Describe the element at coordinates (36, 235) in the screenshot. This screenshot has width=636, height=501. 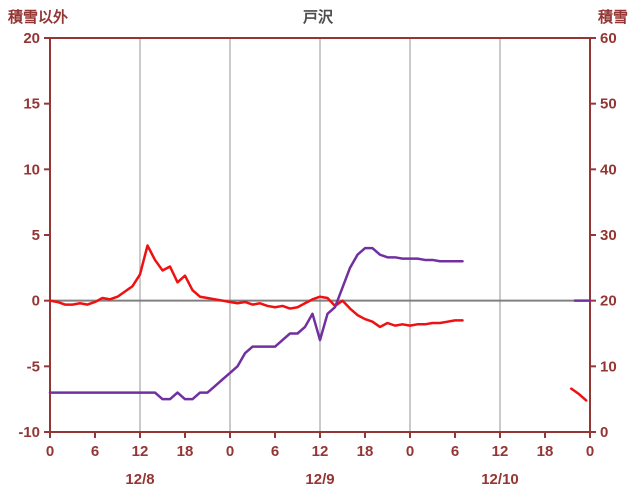
I see `left-axis-tick-label: 5` at that location.